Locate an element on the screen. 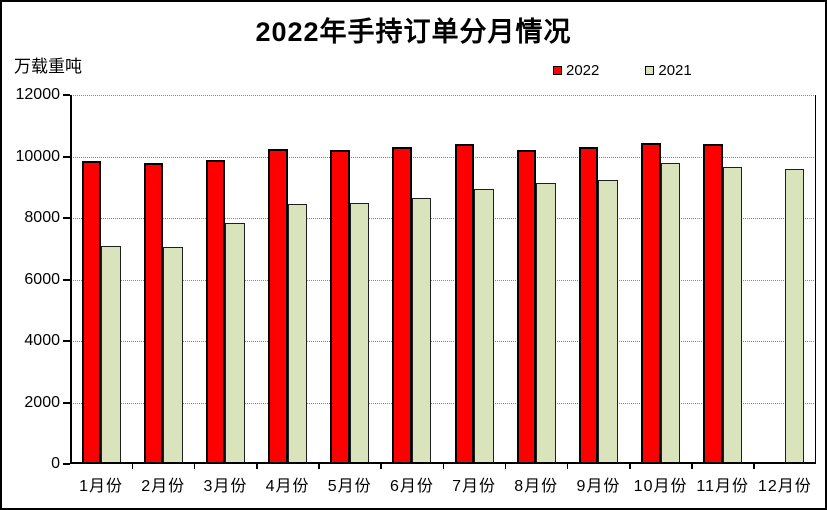 The width and height of the screenshot is (827, 510). x-tick-label-3月份: 3月份 is located at coordinates (225, 486).